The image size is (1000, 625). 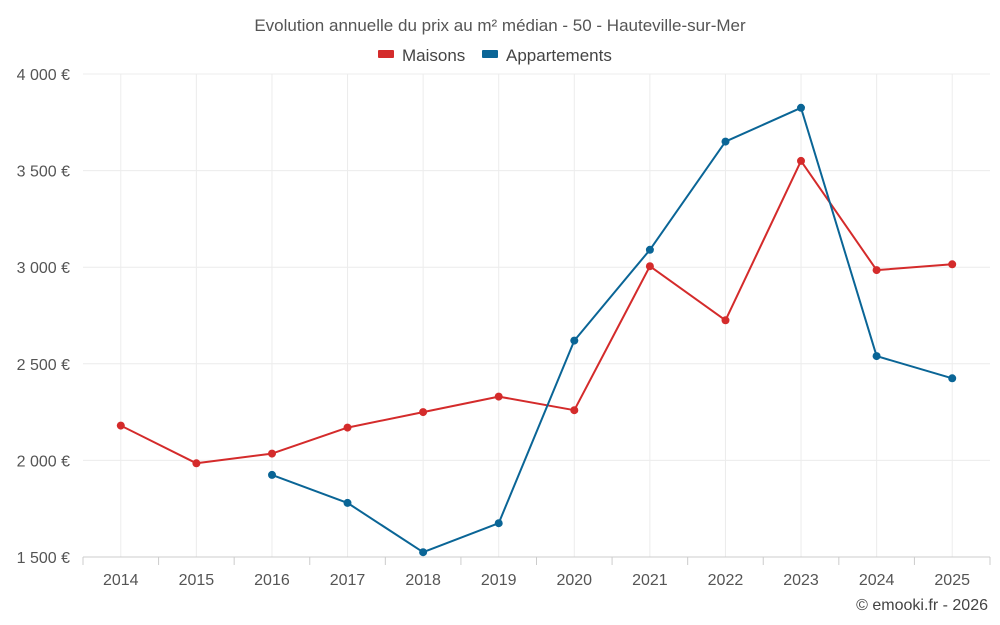 What do you see at coordinates (347, 427) in the screenshot?
I see `data-point-maisons-2017` at bounding box center [347, 427].